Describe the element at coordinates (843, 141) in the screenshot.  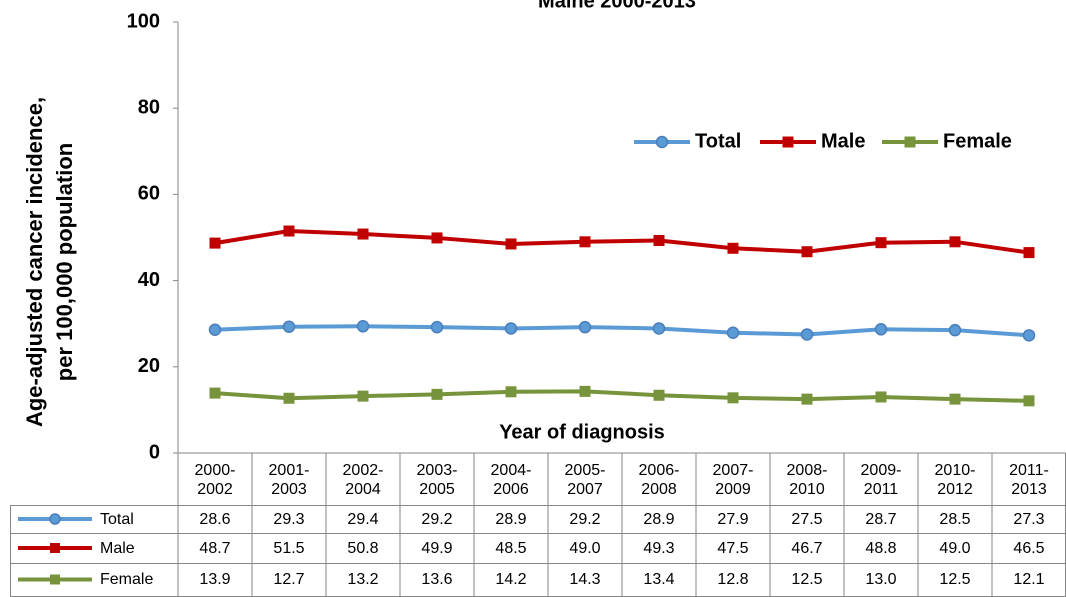
I see `legend-label: Male` at that location.